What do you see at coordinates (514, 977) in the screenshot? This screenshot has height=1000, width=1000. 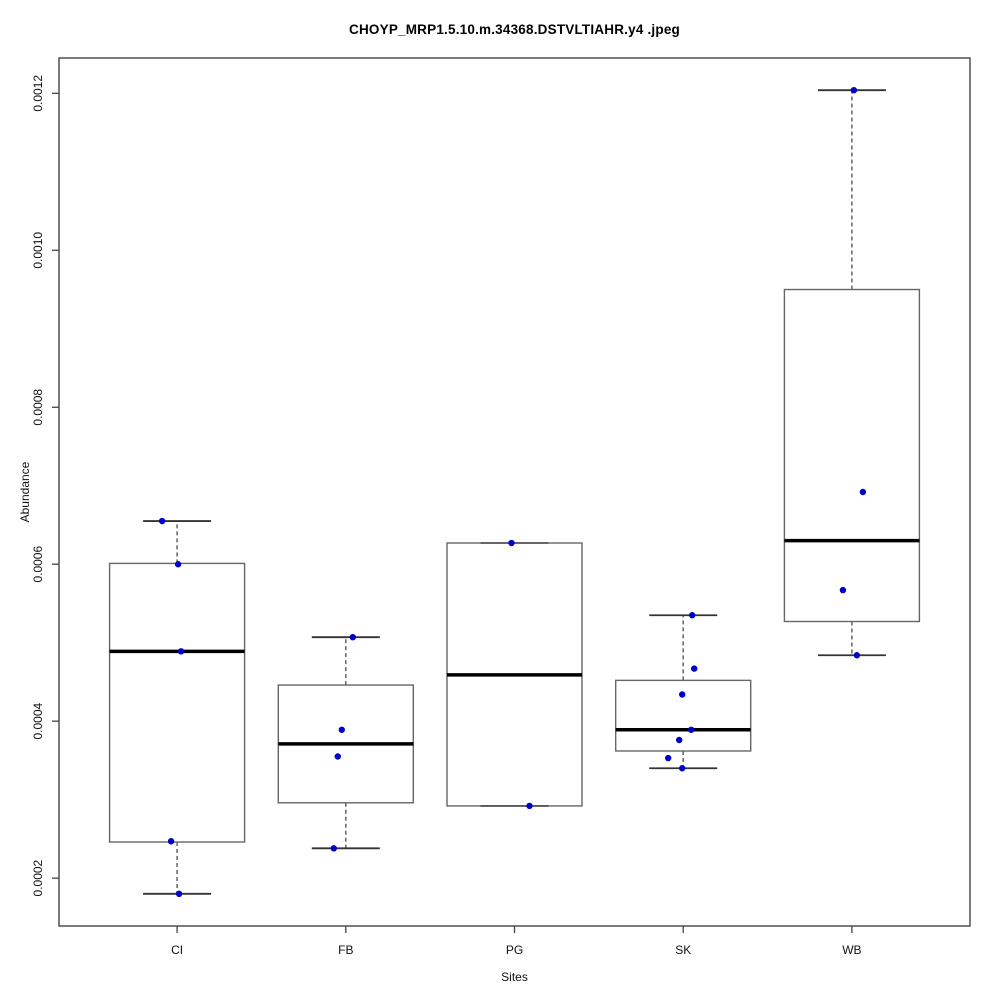 I see `x-axis-title: Sites` at bounding box center [514, 977].